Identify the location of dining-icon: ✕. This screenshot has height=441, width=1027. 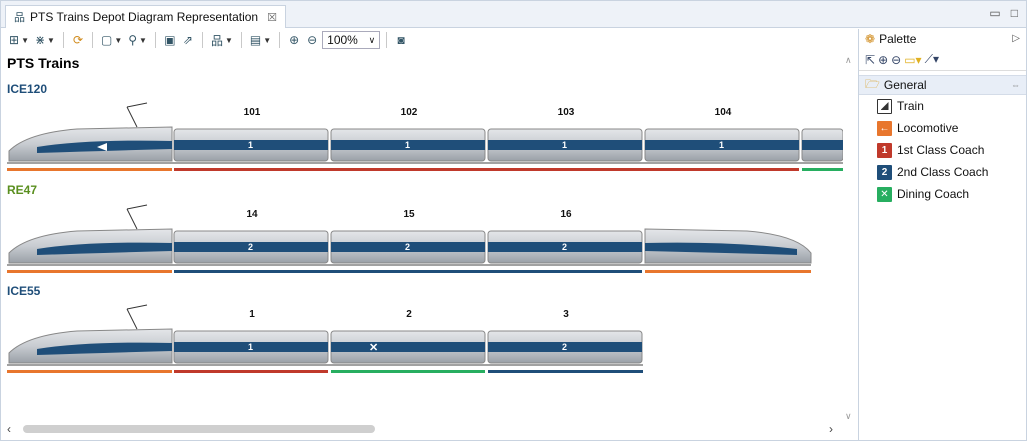
(884, 194).